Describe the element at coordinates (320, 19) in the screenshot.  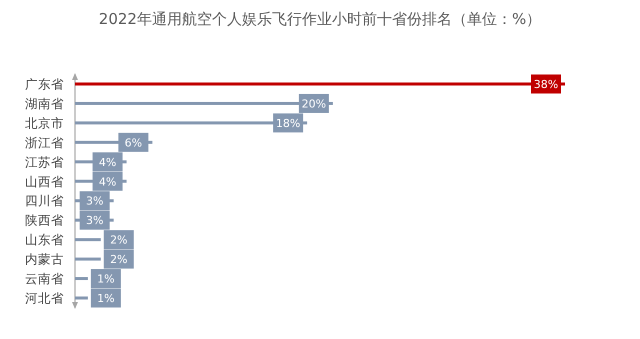
I see `chart-title: 2022年通用航空个人娱乐飞行作业小时前十省份排名（单位：%）` at that location.